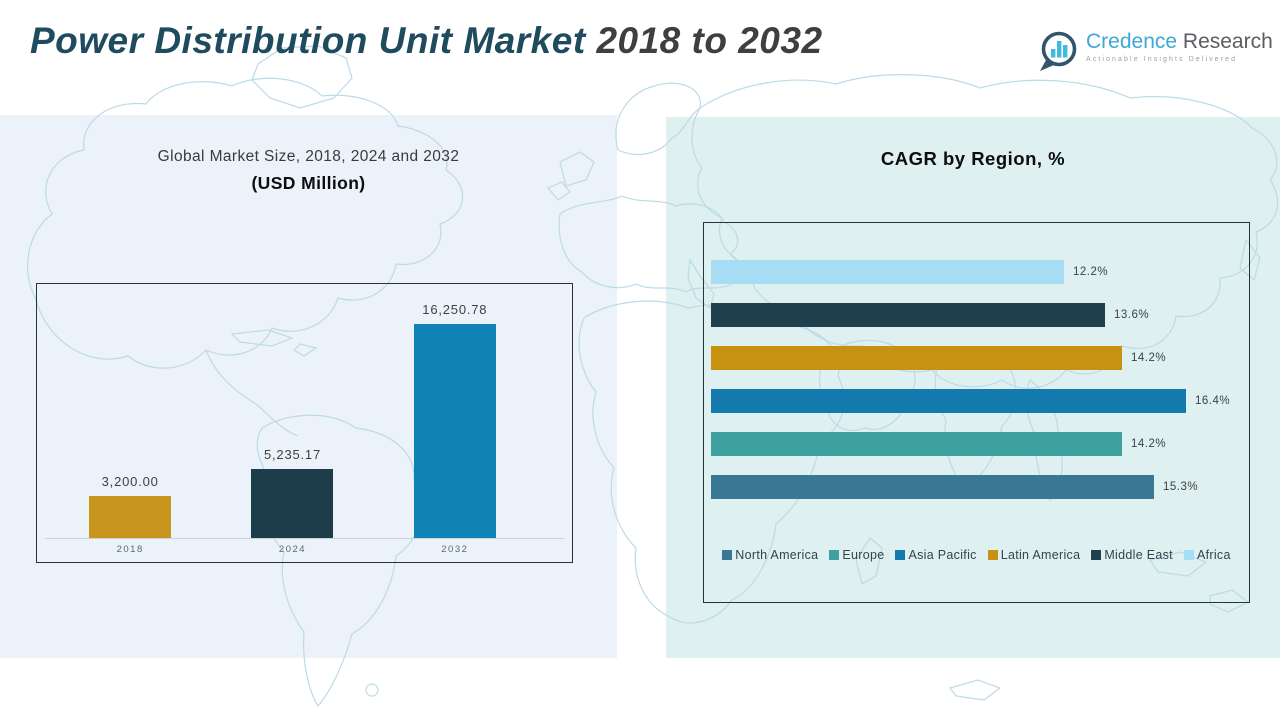  Describe the element at coordinates (908, 314) in the screenshot. I see `cagr-bar-middle-east` at that location.